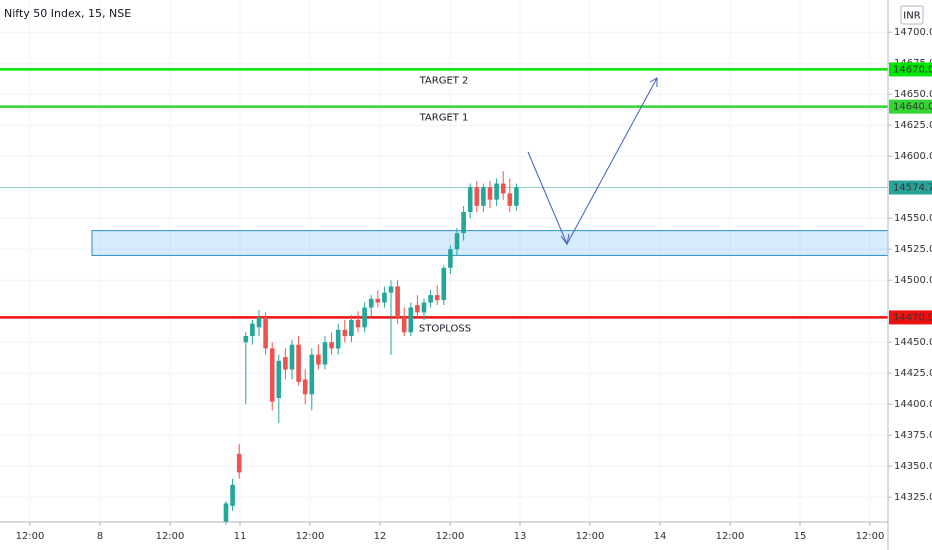 This screenshot has width=932, height=550. I want to click on level-name: TARGET 1, so click(444, 118).